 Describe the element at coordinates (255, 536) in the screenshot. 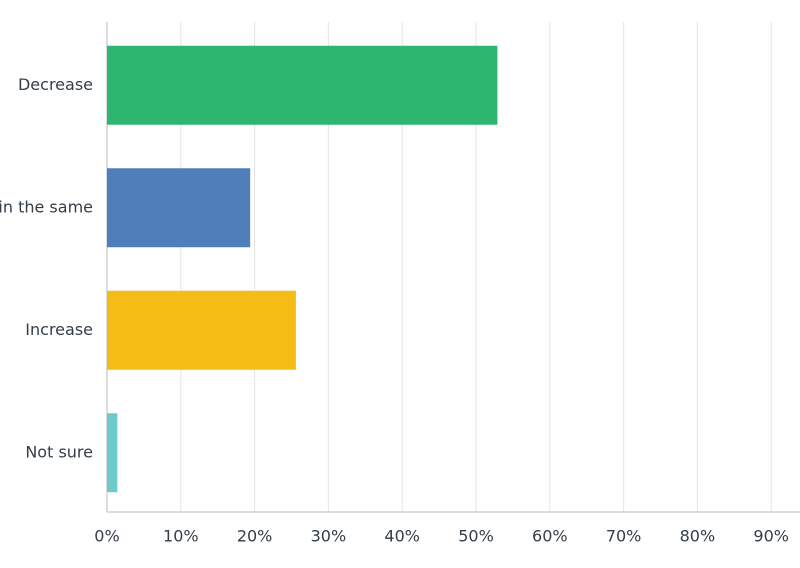

I see `x-tick-label: 20%` at that location.